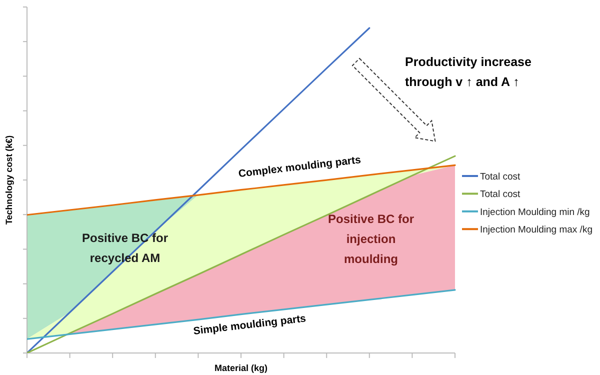 The width and height of the screenshot is (600, 375). Describe the element at coordinates (371, 239) in the screenshot. I see `annotation: Positive BC for injection moulding` at that location.